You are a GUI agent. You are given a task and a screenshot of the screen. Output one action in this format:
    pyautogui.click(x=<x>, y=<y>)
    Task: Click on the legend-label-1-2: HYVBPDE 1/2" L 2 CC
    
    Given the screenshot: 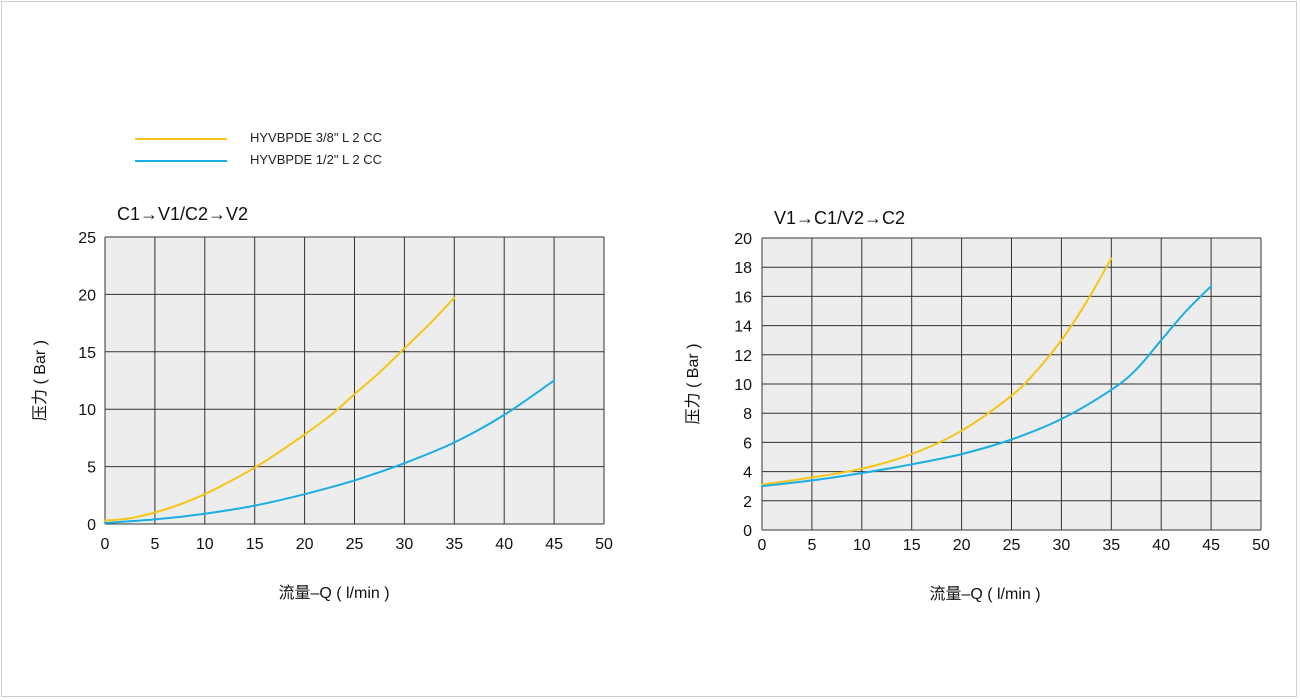 What is the action you would take?
    pyautogui.click(x=316, y=159)
    